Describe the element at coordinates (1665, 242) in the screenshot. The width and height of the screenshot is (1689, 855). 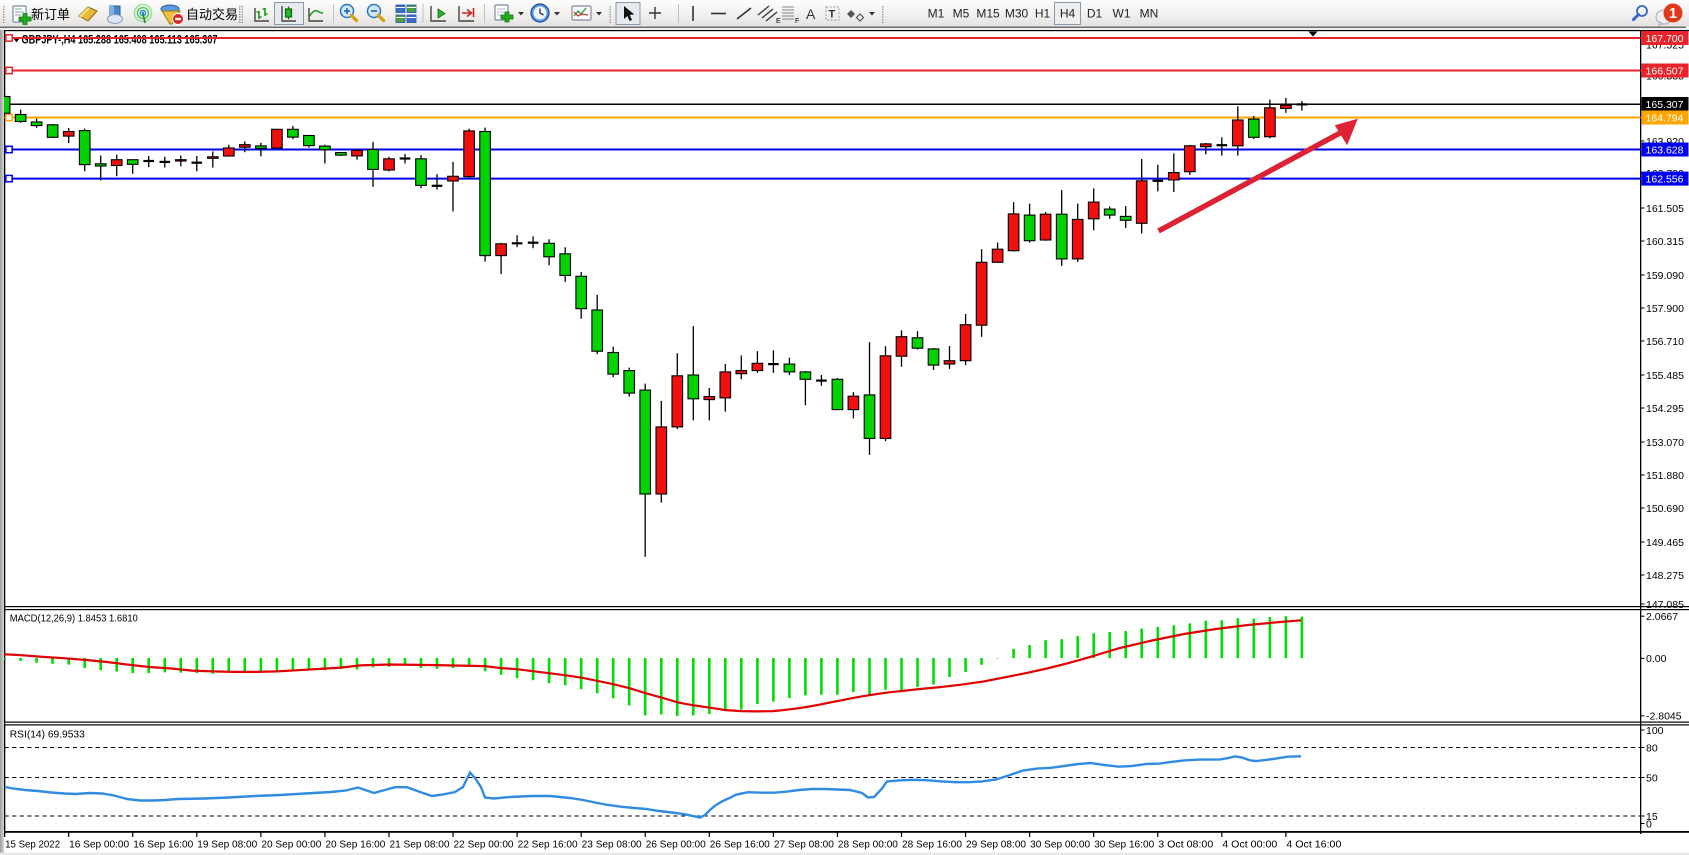
I see `svg-text: 160.315` at that location.